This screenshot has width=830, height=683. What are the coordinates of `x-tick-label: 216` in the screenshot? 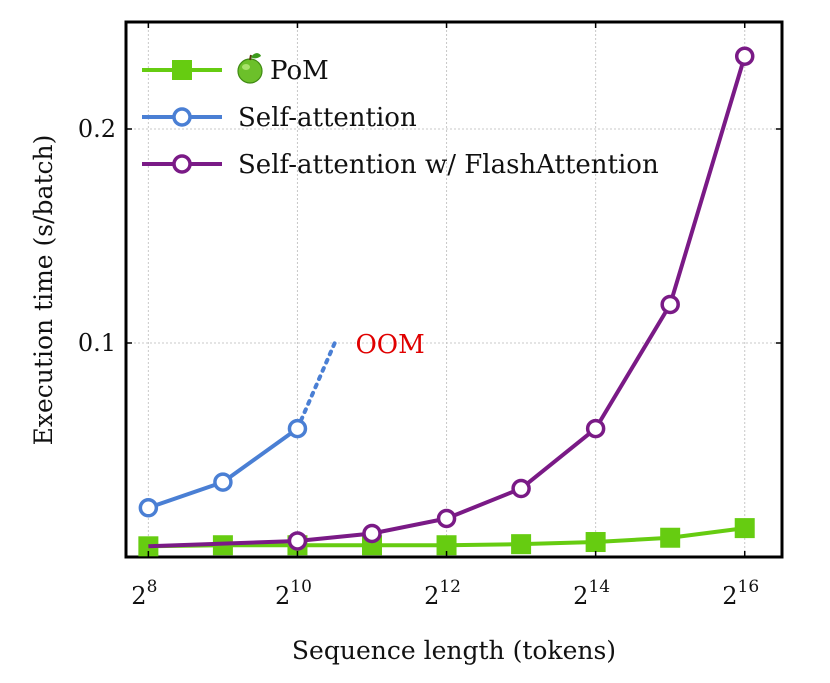 It's located at (740, 593).